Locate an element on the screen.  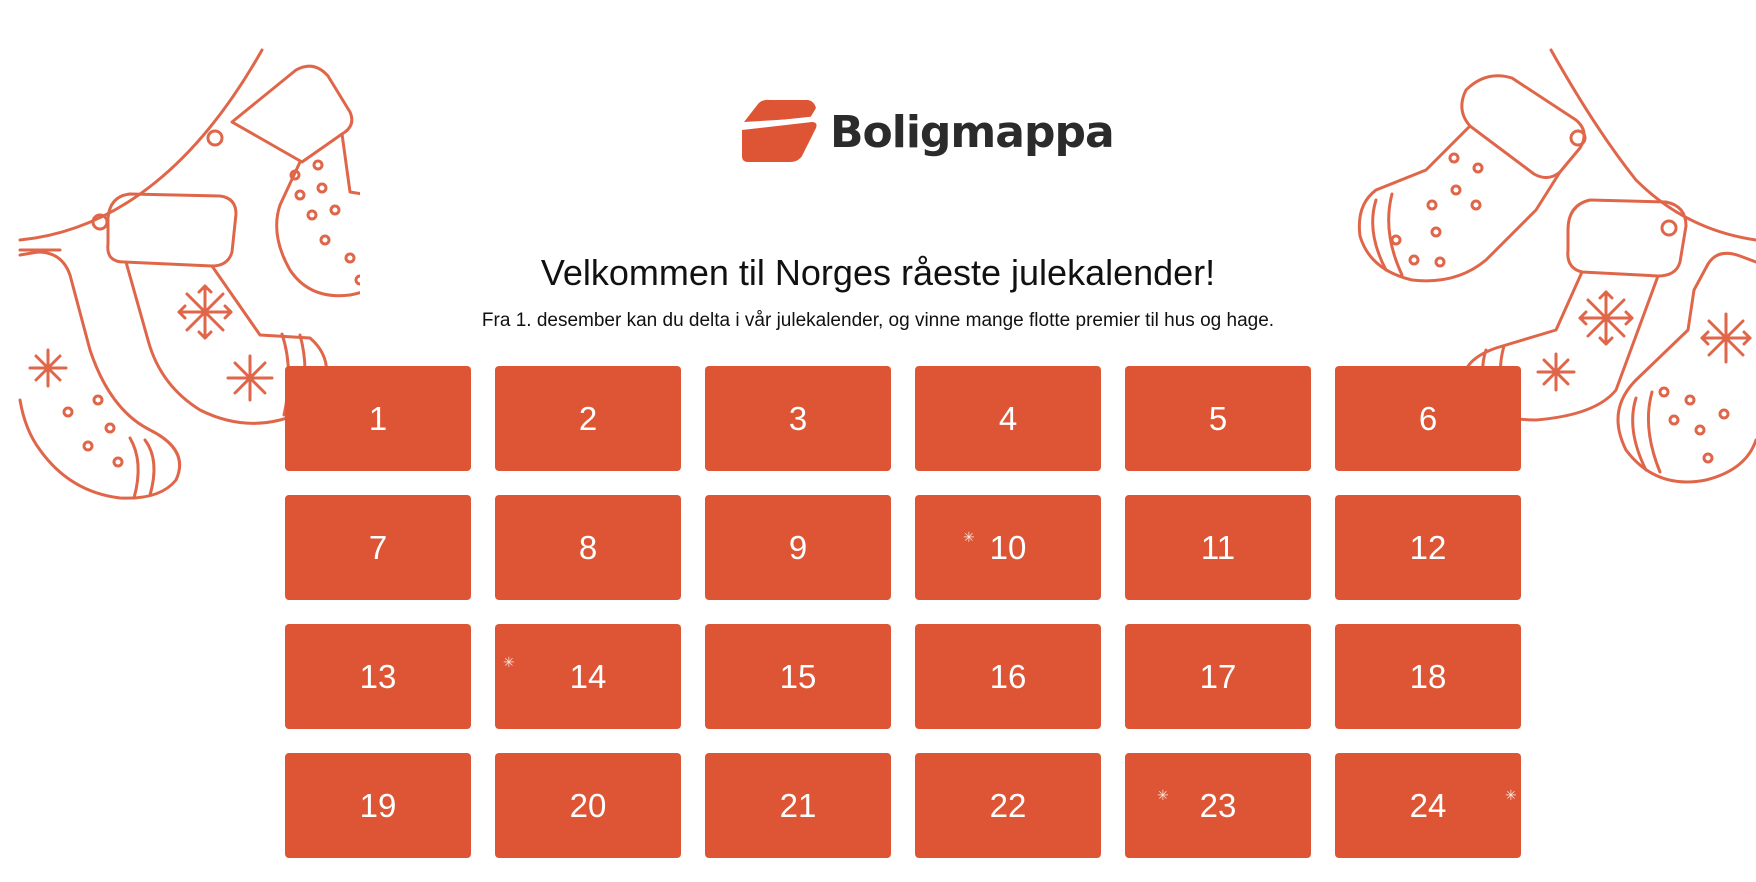
calendar-door: 12 is located at coordinates (1428, 547).